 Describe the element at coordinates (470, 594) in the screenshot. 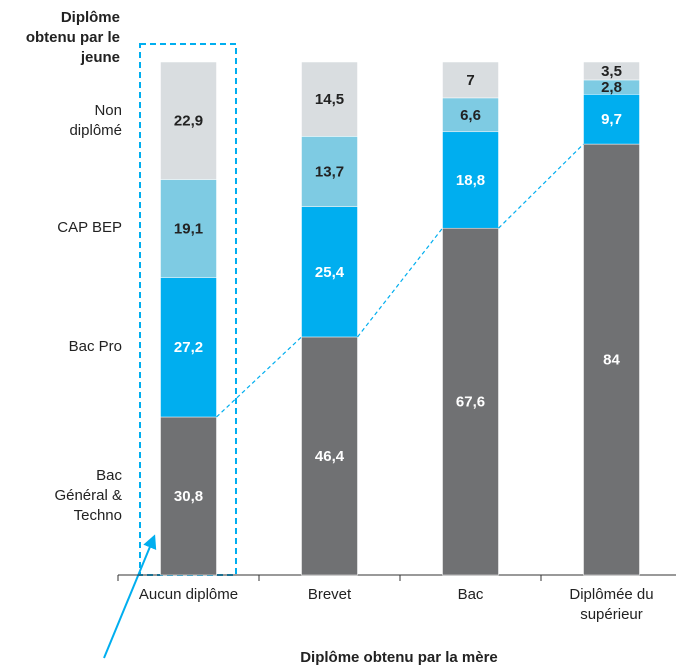

I see `x-tick-label: Bac` at that location.